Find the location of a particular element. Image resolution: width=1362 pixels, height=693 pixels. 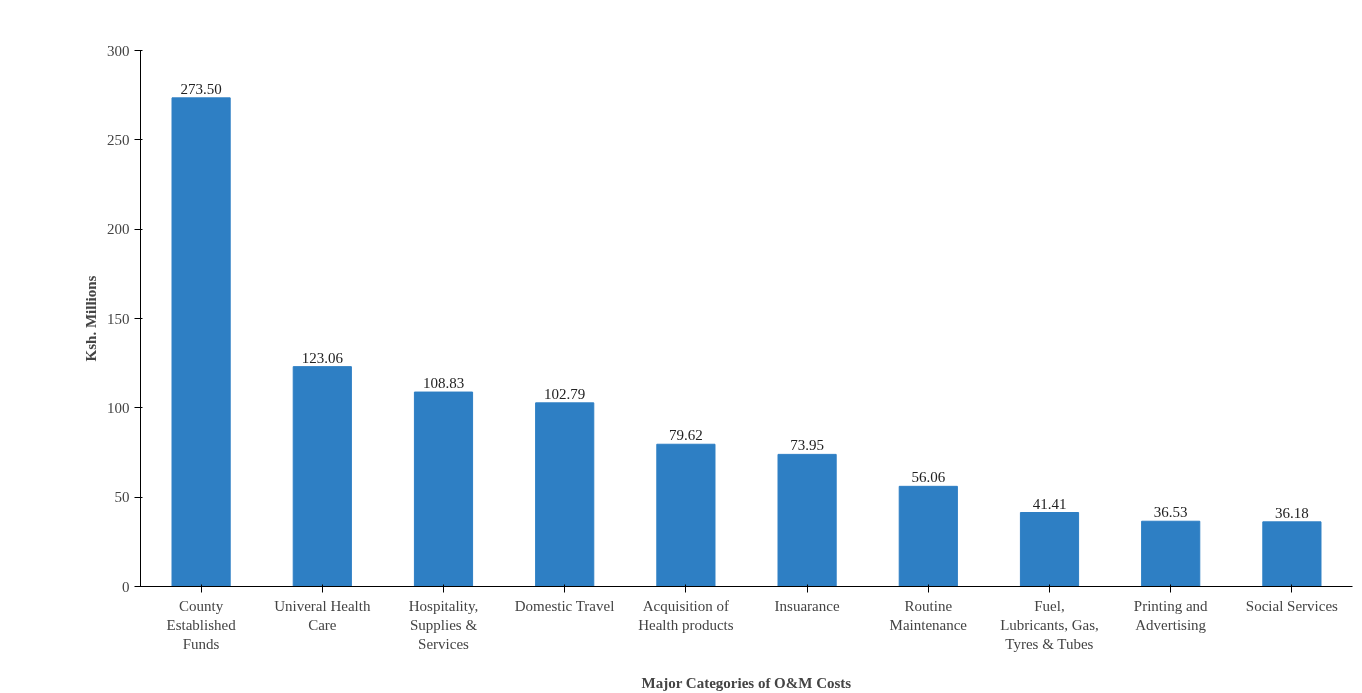

data-label: 273.50 is located at coordinates (201, 88).